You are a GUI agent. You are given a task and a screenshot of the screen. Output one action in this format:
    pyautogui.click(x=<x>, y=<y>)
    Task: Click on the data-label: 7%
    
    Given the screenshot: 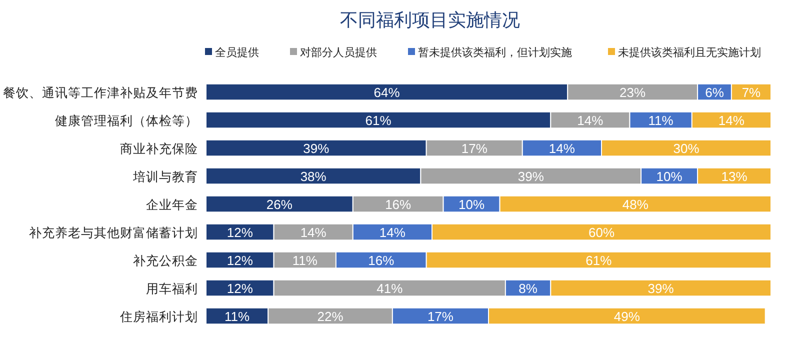 What is the action you would take?
    pyautogui.click(x=752, y=92)
    